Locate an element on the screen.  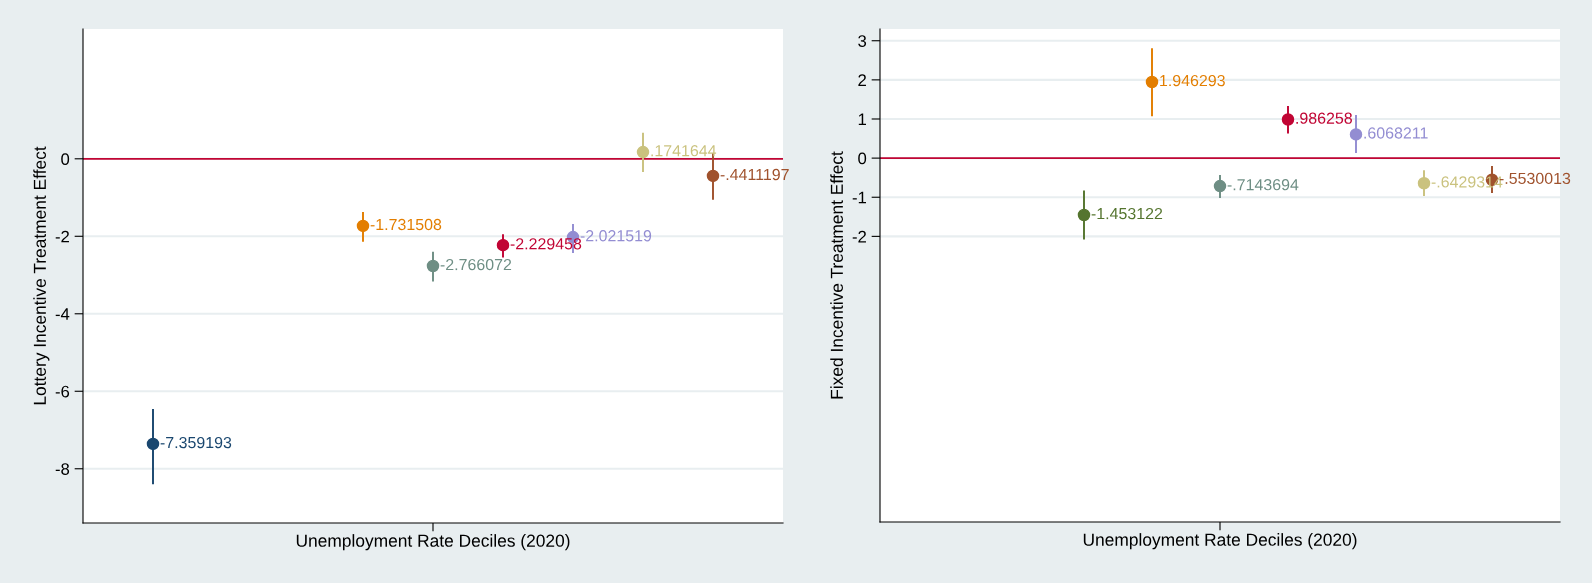
y-tick-label: -6 is located at coordinates (62, 391).